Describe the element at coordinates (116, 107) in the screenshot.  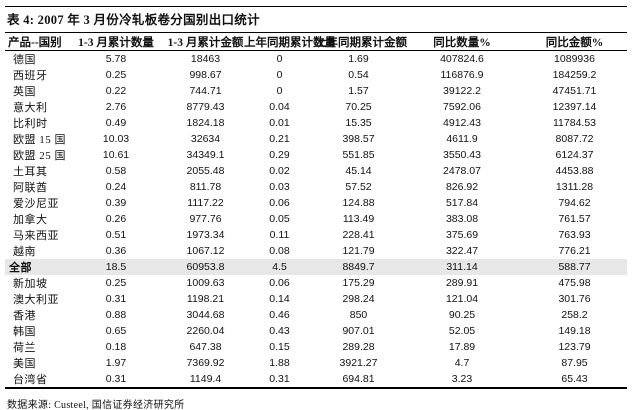
I see `value-cell: 2.76` at that location.